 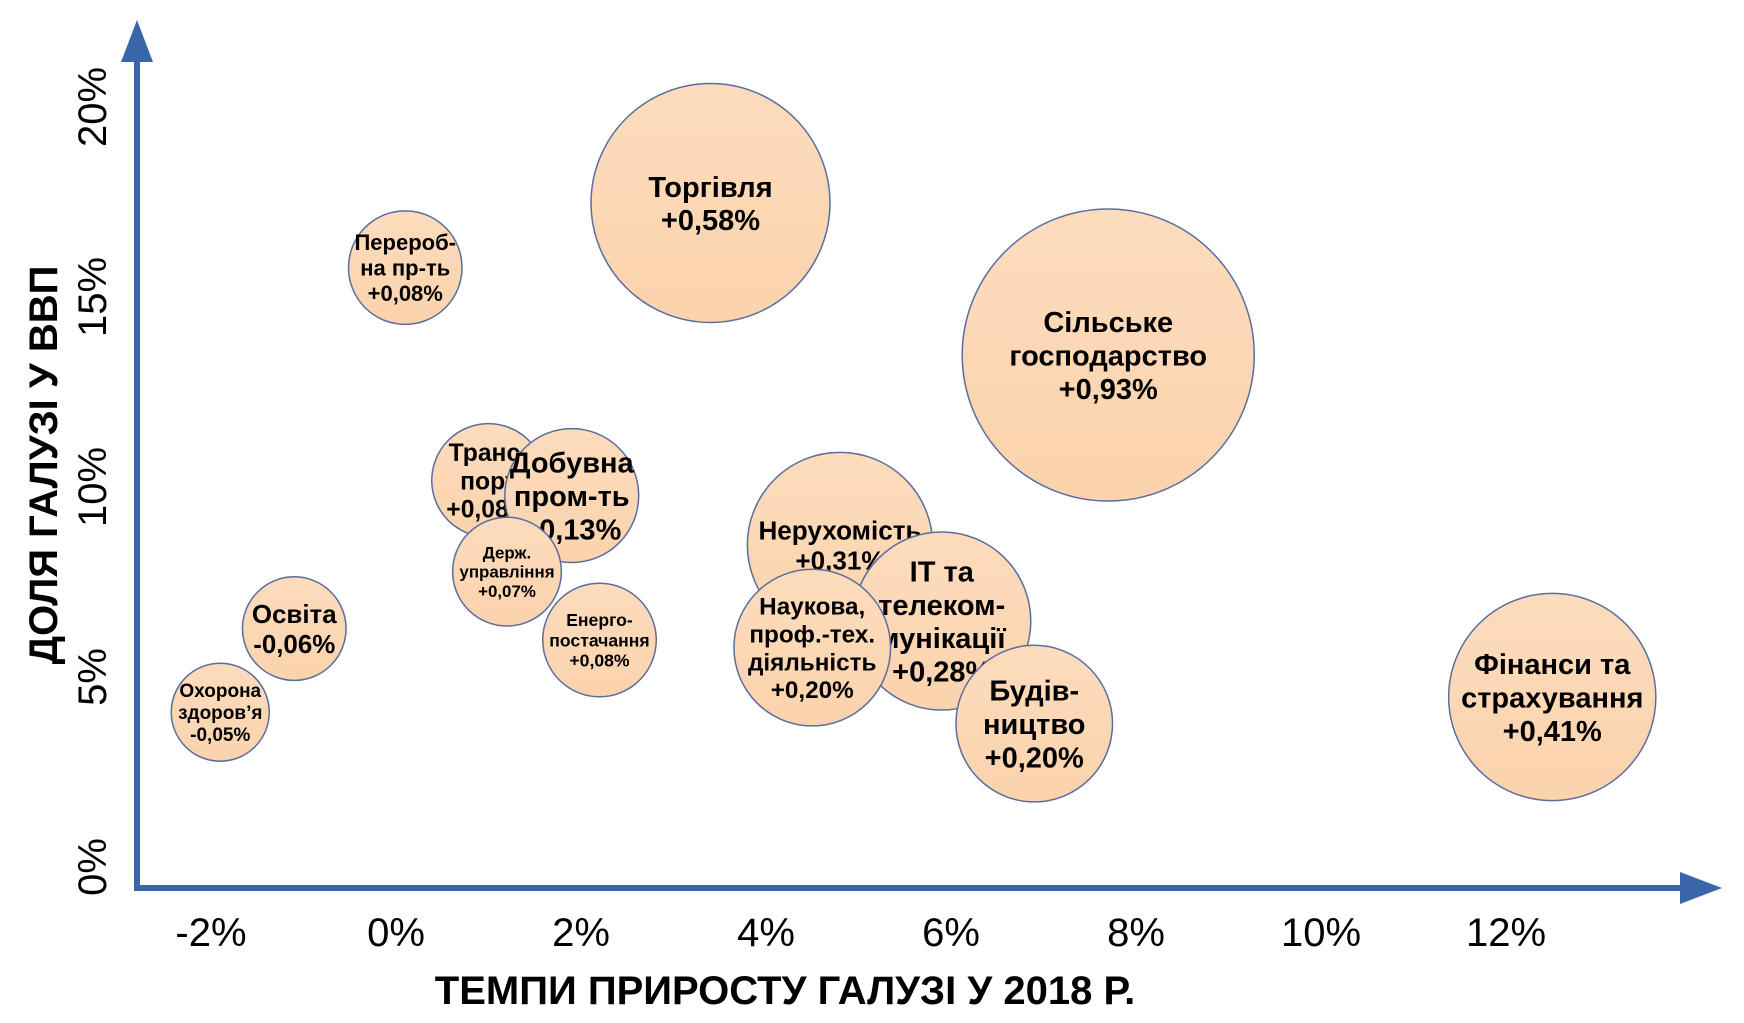 I want to click on y-tick-label: 20%, so click(x=93, y=107).